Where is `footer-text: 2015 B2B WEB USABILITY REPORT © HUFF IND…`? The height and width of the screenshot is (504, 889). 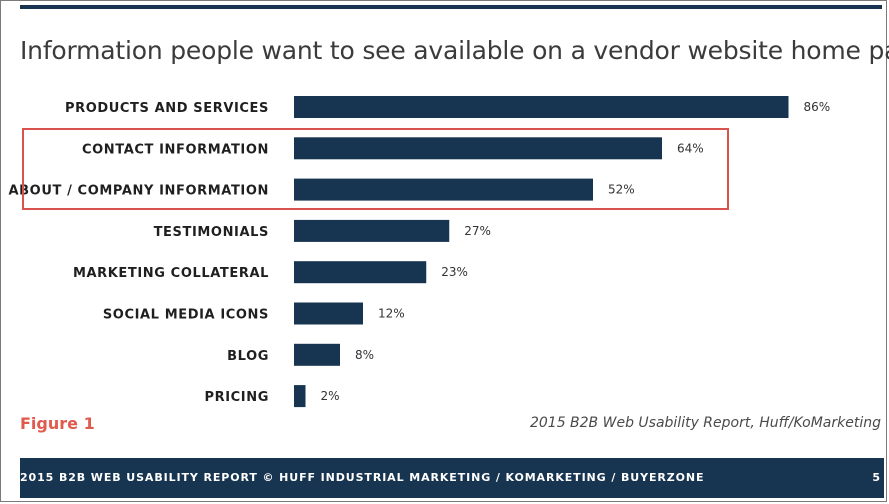
footer-text: 2015 B2B WEB USABILITY REPORT © HUFF IND… is located at coordinates (362, 477).